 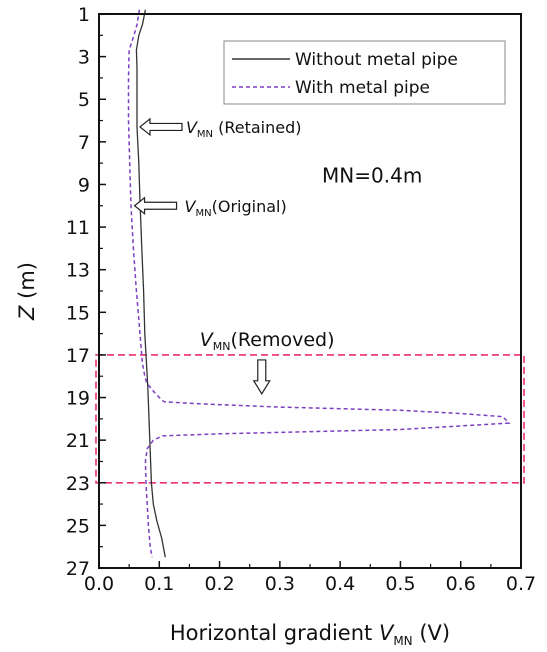 I want to click on legend-label-without-metal-pipe: Without metal pipe, so click(x=376, y=60).